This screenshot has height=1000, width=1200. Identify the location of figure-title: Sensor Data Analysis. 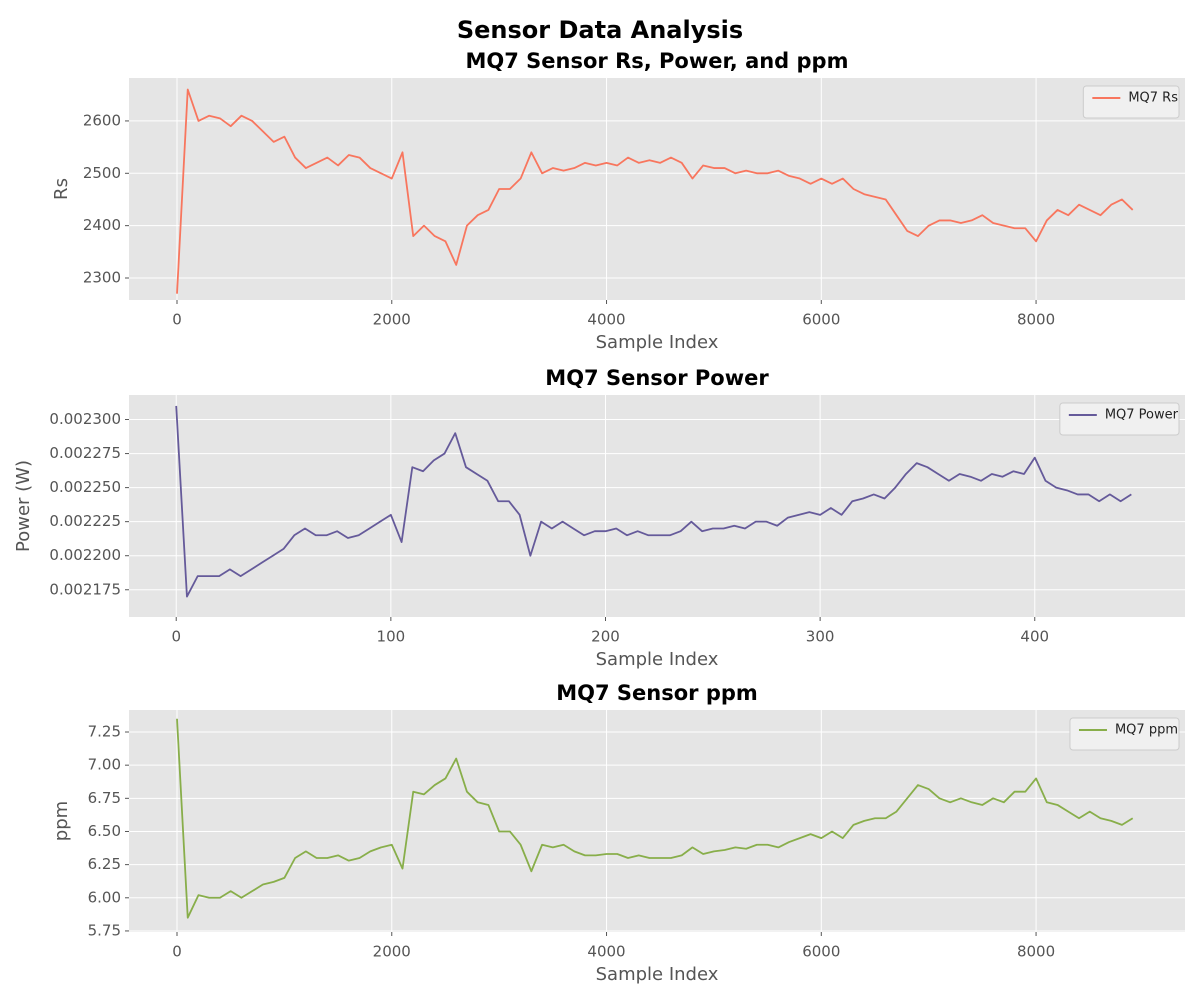
(600, 30).